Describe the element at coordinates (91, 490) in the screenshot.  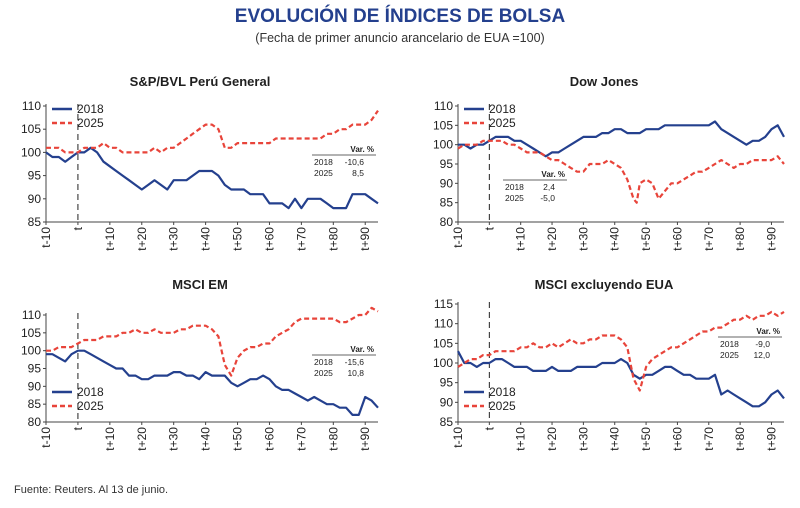
I see `source-note: Fuente: Reuters. Al 13 de junio.` at that location.